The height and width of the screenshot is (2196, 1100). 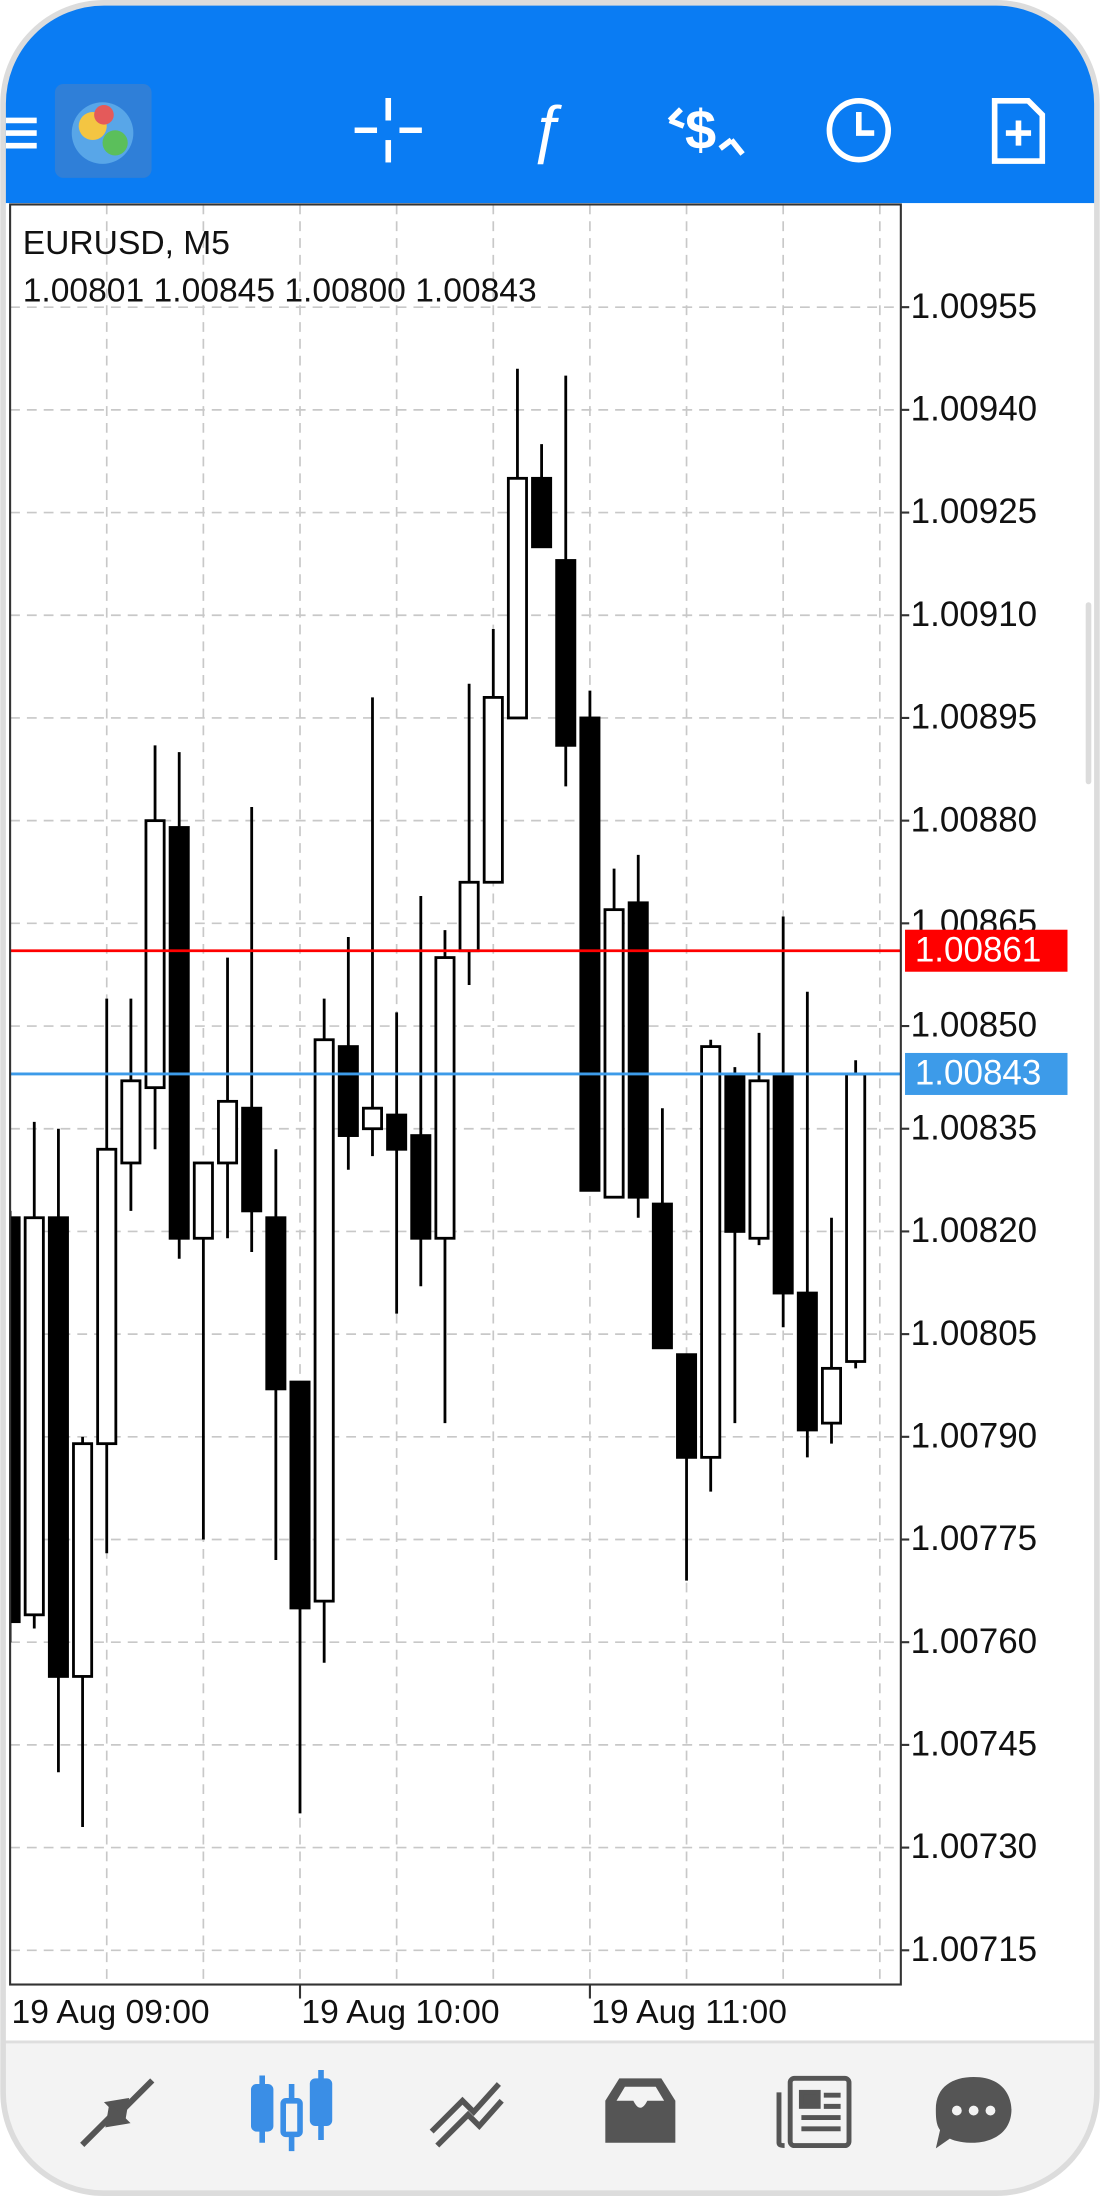 I want to click on y-tick-label: 1.00835, so click(x=974, y=1127).